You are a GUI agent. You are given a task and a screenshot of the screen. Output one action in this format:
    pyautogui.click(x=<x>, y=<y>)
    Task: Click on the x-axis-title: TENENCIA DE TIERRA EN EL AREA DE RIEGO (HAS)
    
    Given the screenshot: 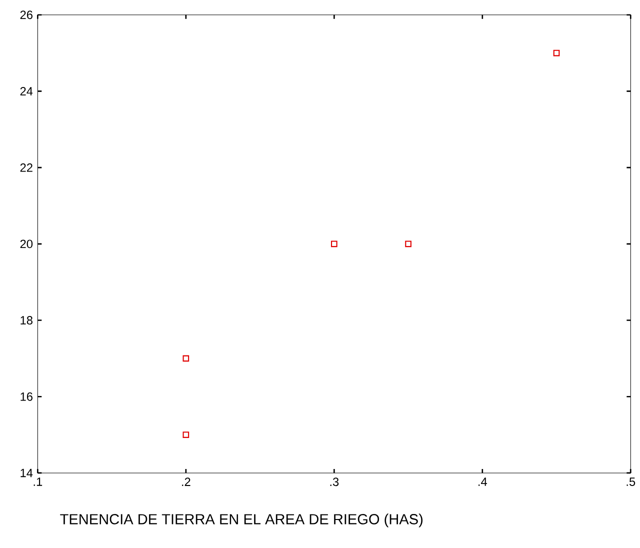 What is the action you would take?
    pyautogui.click(x=241, y=521)
    